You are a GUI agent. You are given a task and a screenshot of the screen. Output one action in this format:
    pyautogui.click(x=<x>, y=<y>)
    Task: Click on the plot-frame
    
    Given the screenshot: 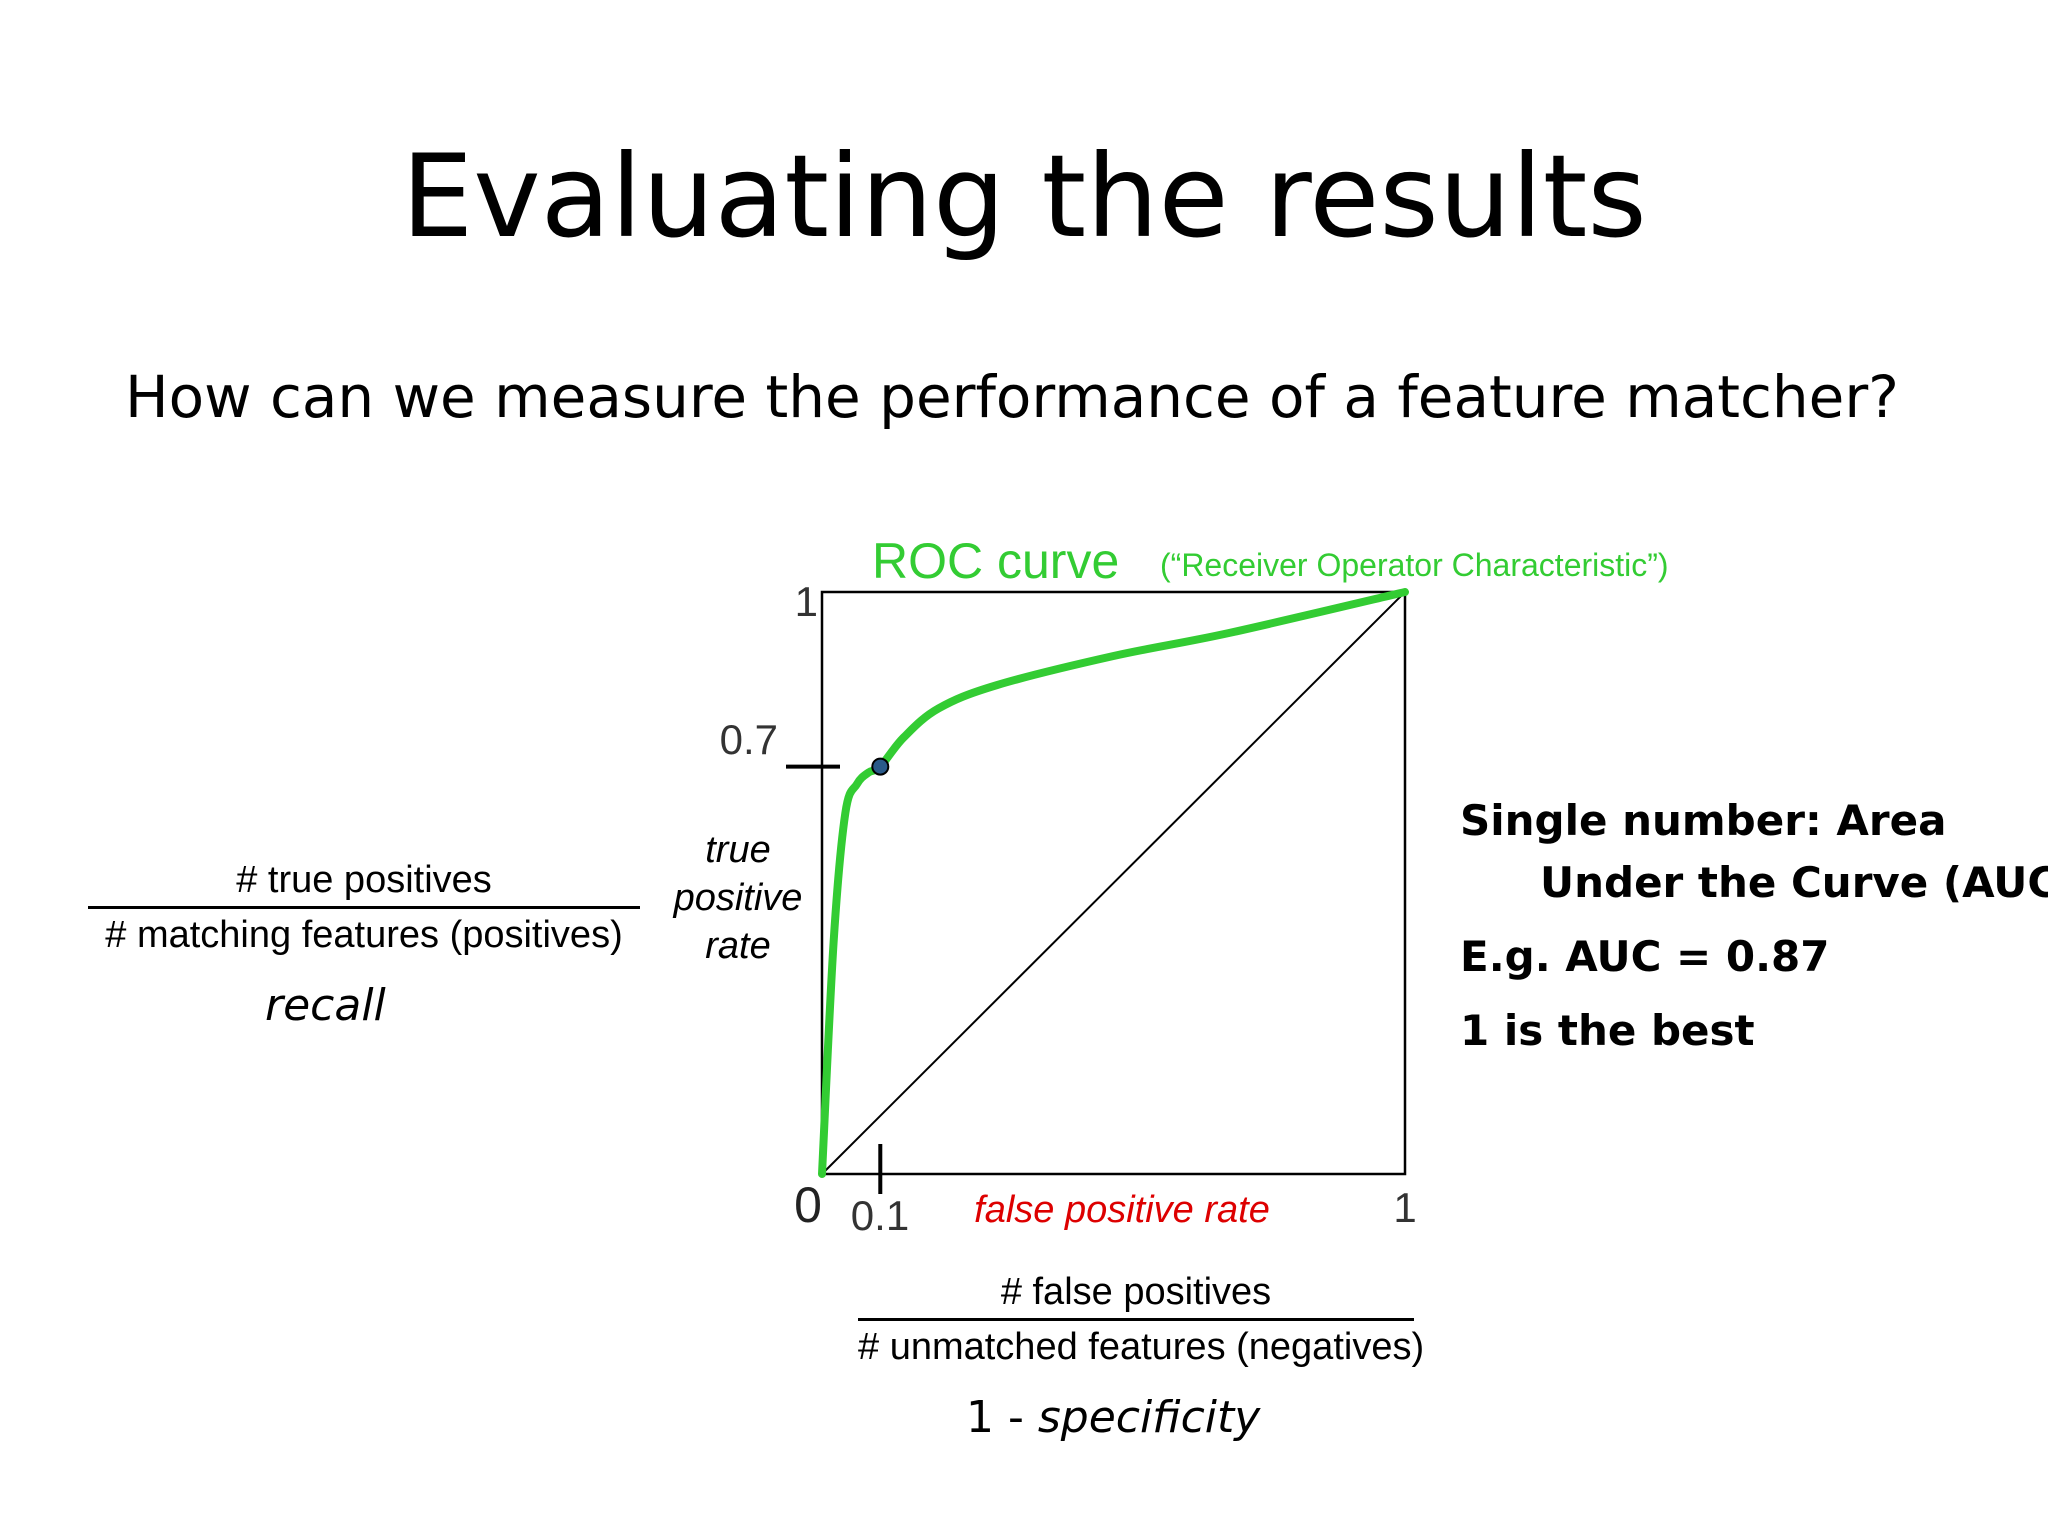 What is the action you would take?
    pyautogui.click(x=1113, y=883)
    